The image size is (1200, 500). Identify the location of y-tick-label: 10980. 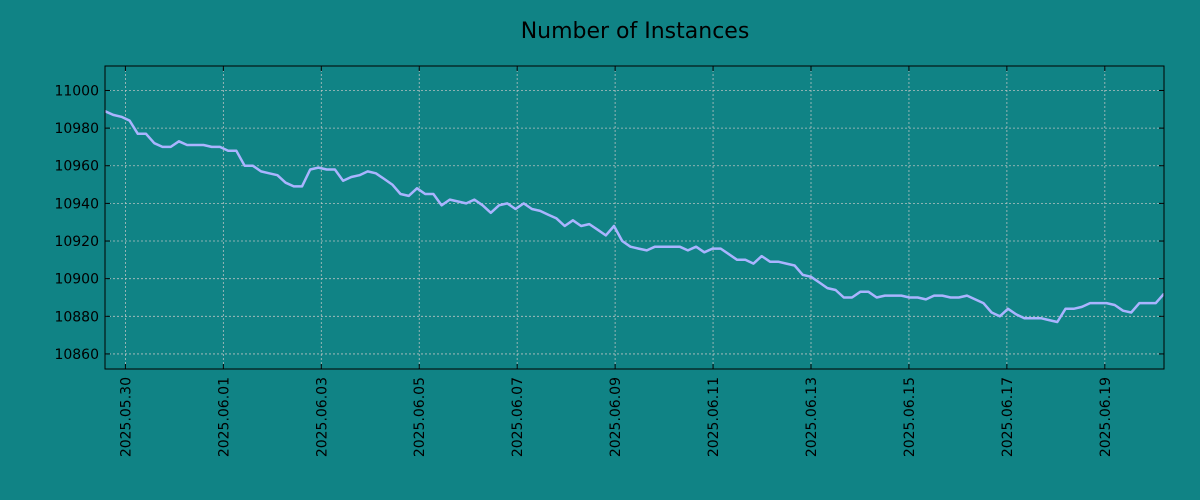
(76, 129).